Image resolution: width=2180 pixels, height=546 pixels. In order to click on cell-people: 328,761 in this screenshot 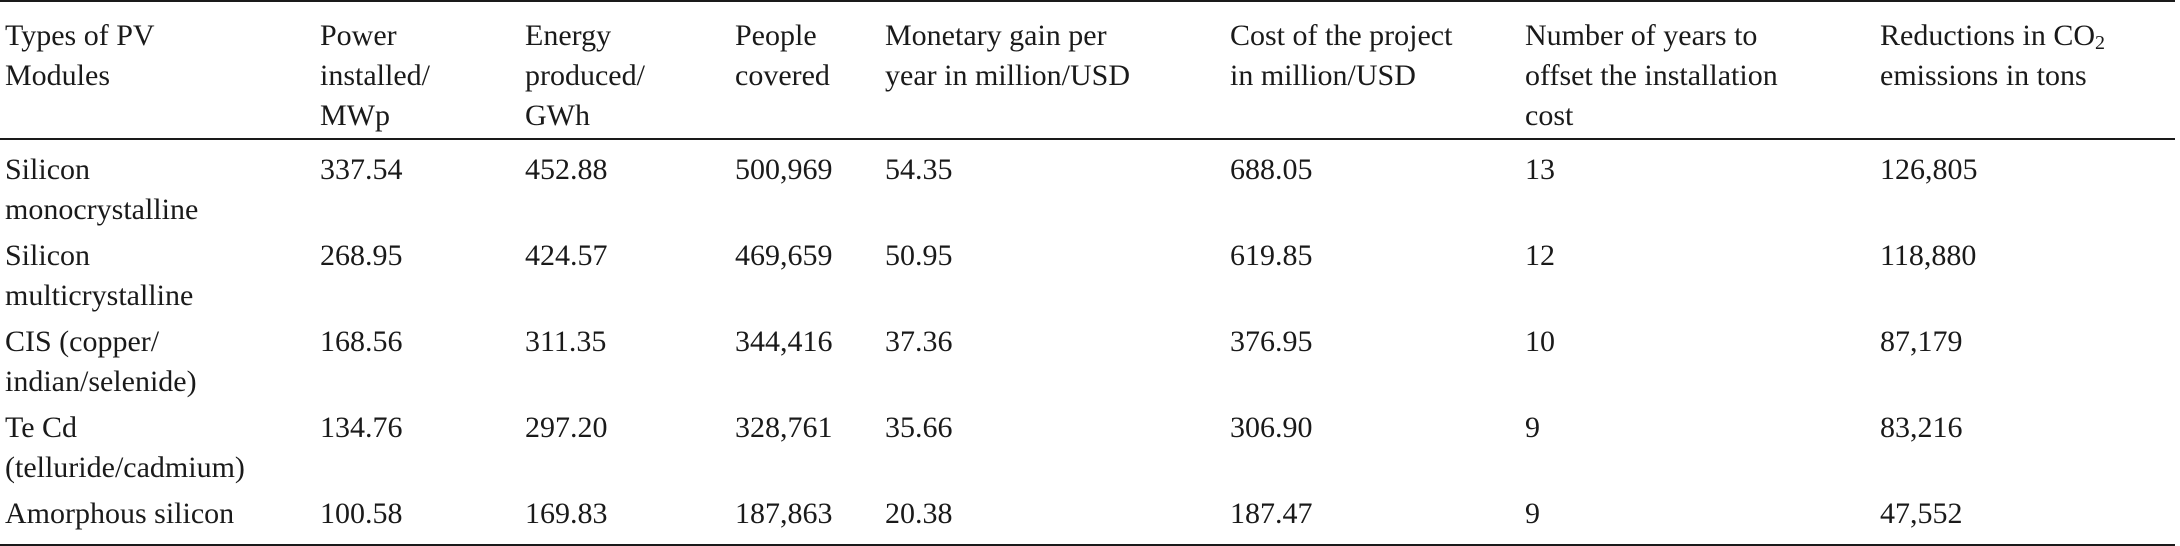, I will do `click(784, 427)`.